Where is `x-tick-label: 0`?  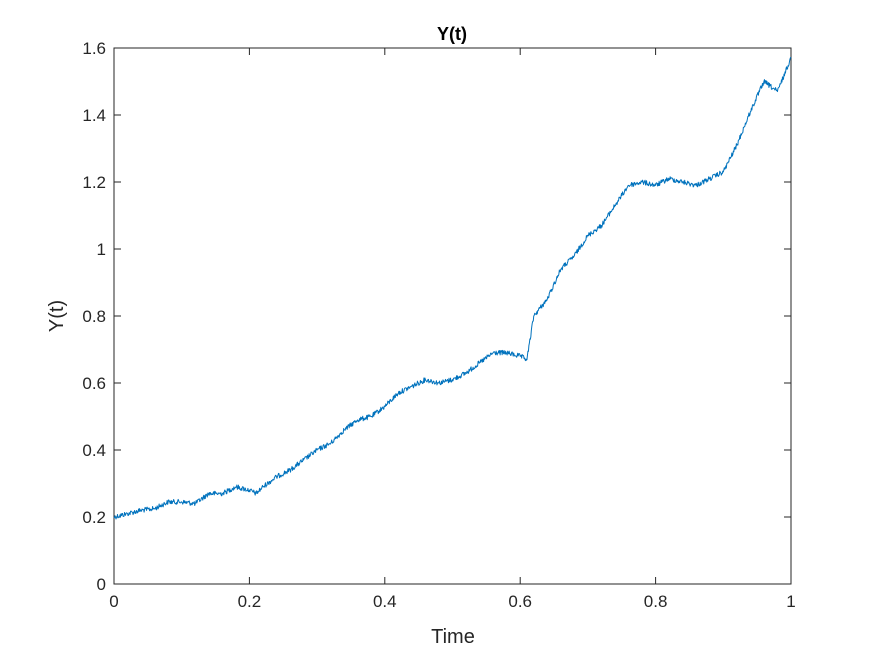
x-tick-label: 0 is located at coordinates (113, 601).